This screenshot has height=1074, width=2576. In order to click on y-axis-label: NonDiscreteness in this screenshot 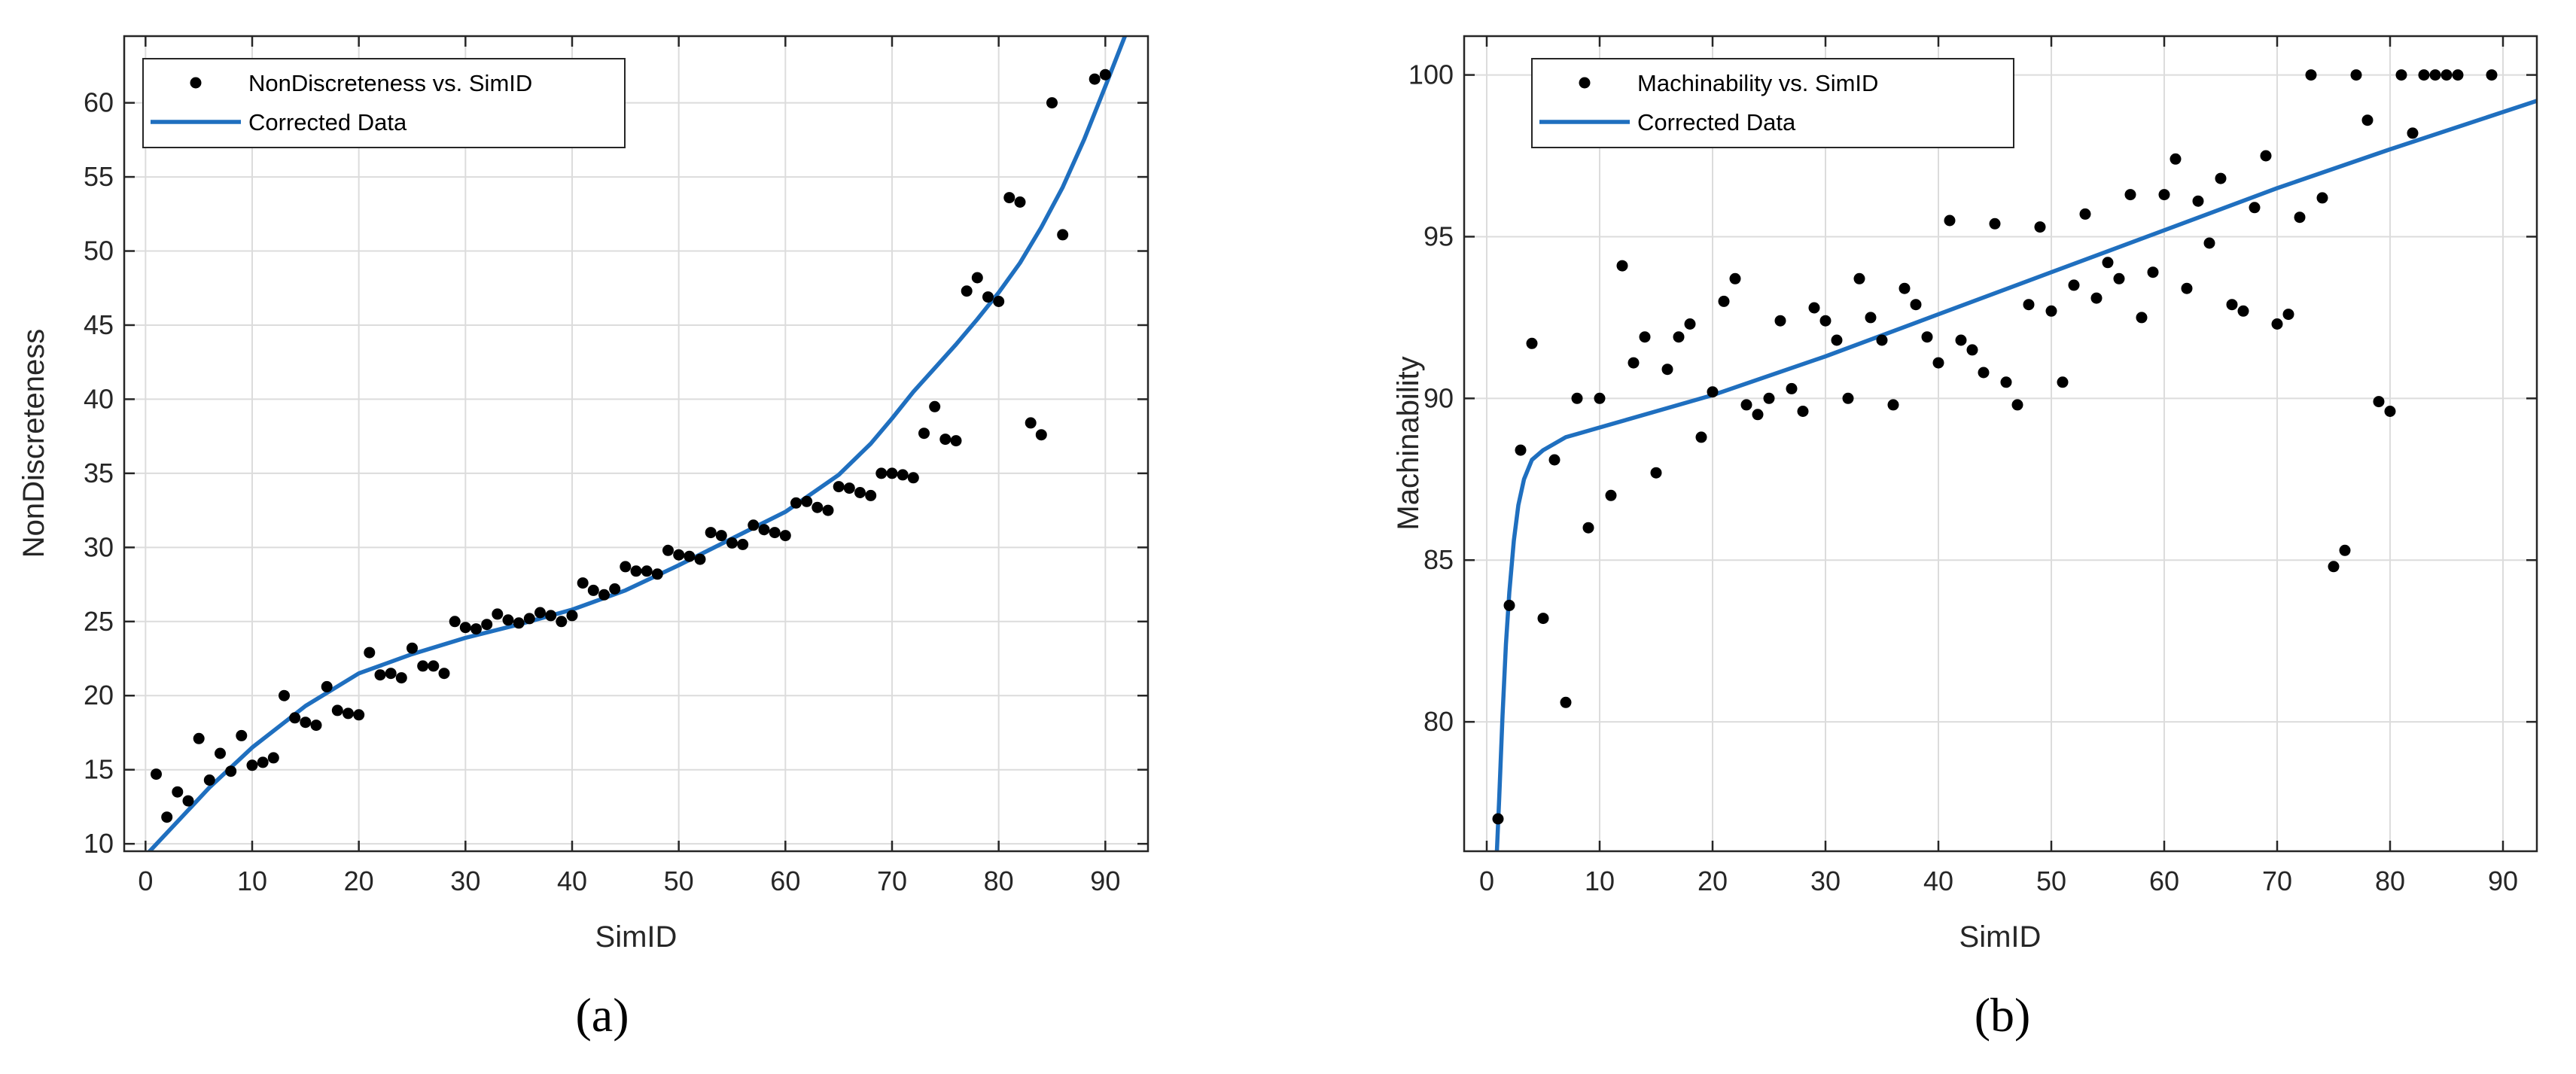, I will do `click(33, 443)`.